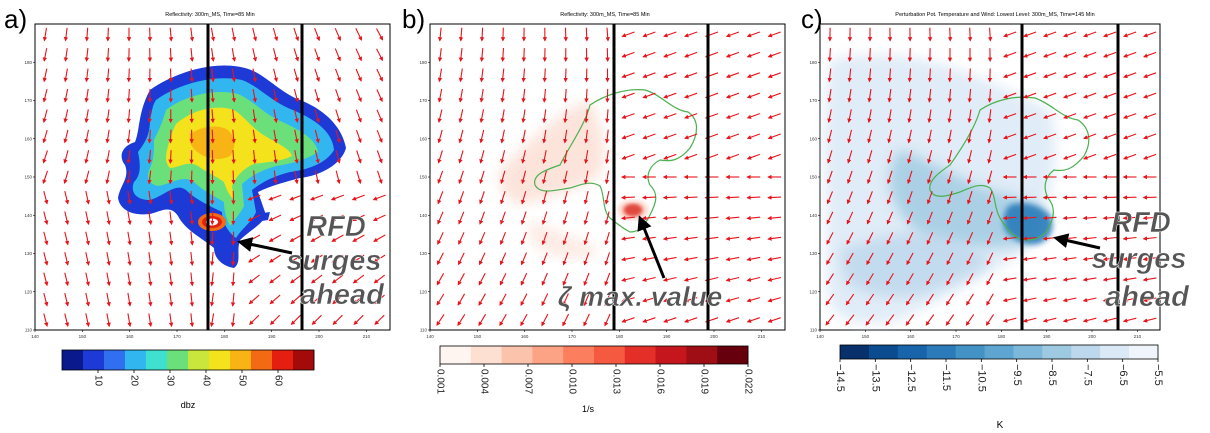 The image size is (1210, 433). I want to click on colorbar-tick-label: 0.016, so click(659, 381).